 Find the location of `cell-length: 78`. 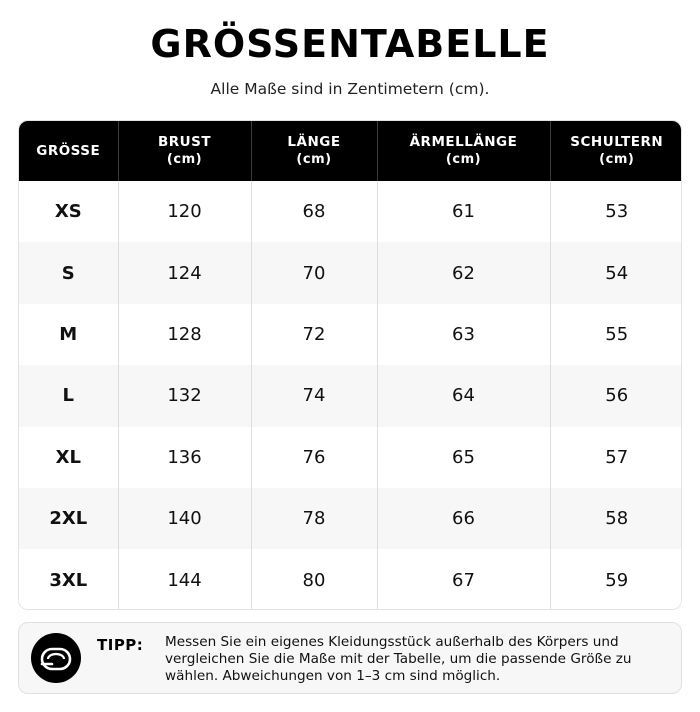

cell-length: 78 is located at coordinates (314, 518).